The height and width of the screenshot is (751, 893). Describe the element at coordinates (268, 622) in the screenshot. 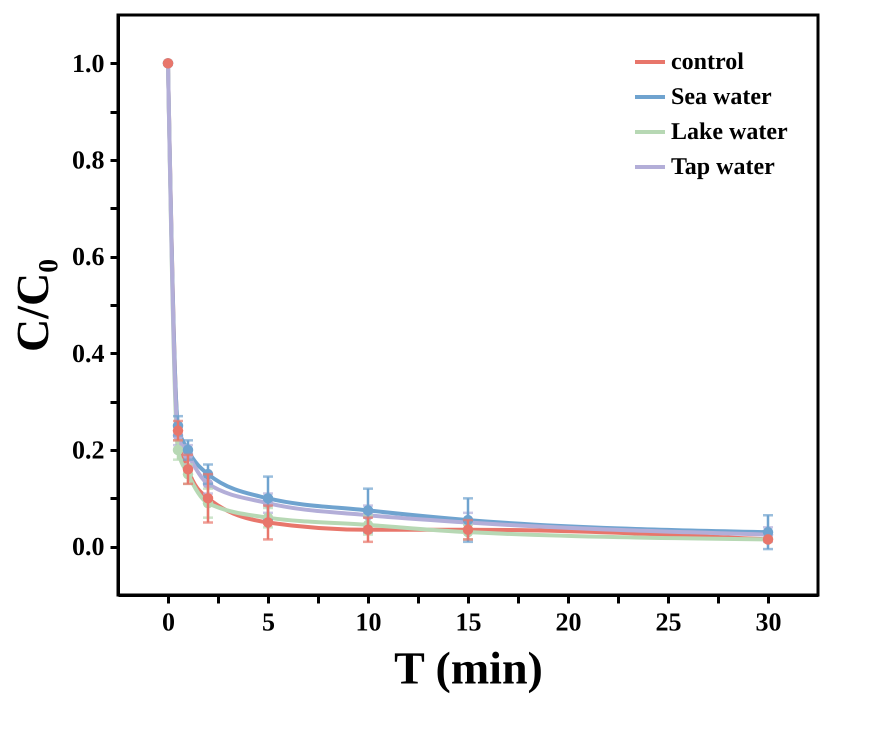

I see `x-tick-label: 5` at that location.